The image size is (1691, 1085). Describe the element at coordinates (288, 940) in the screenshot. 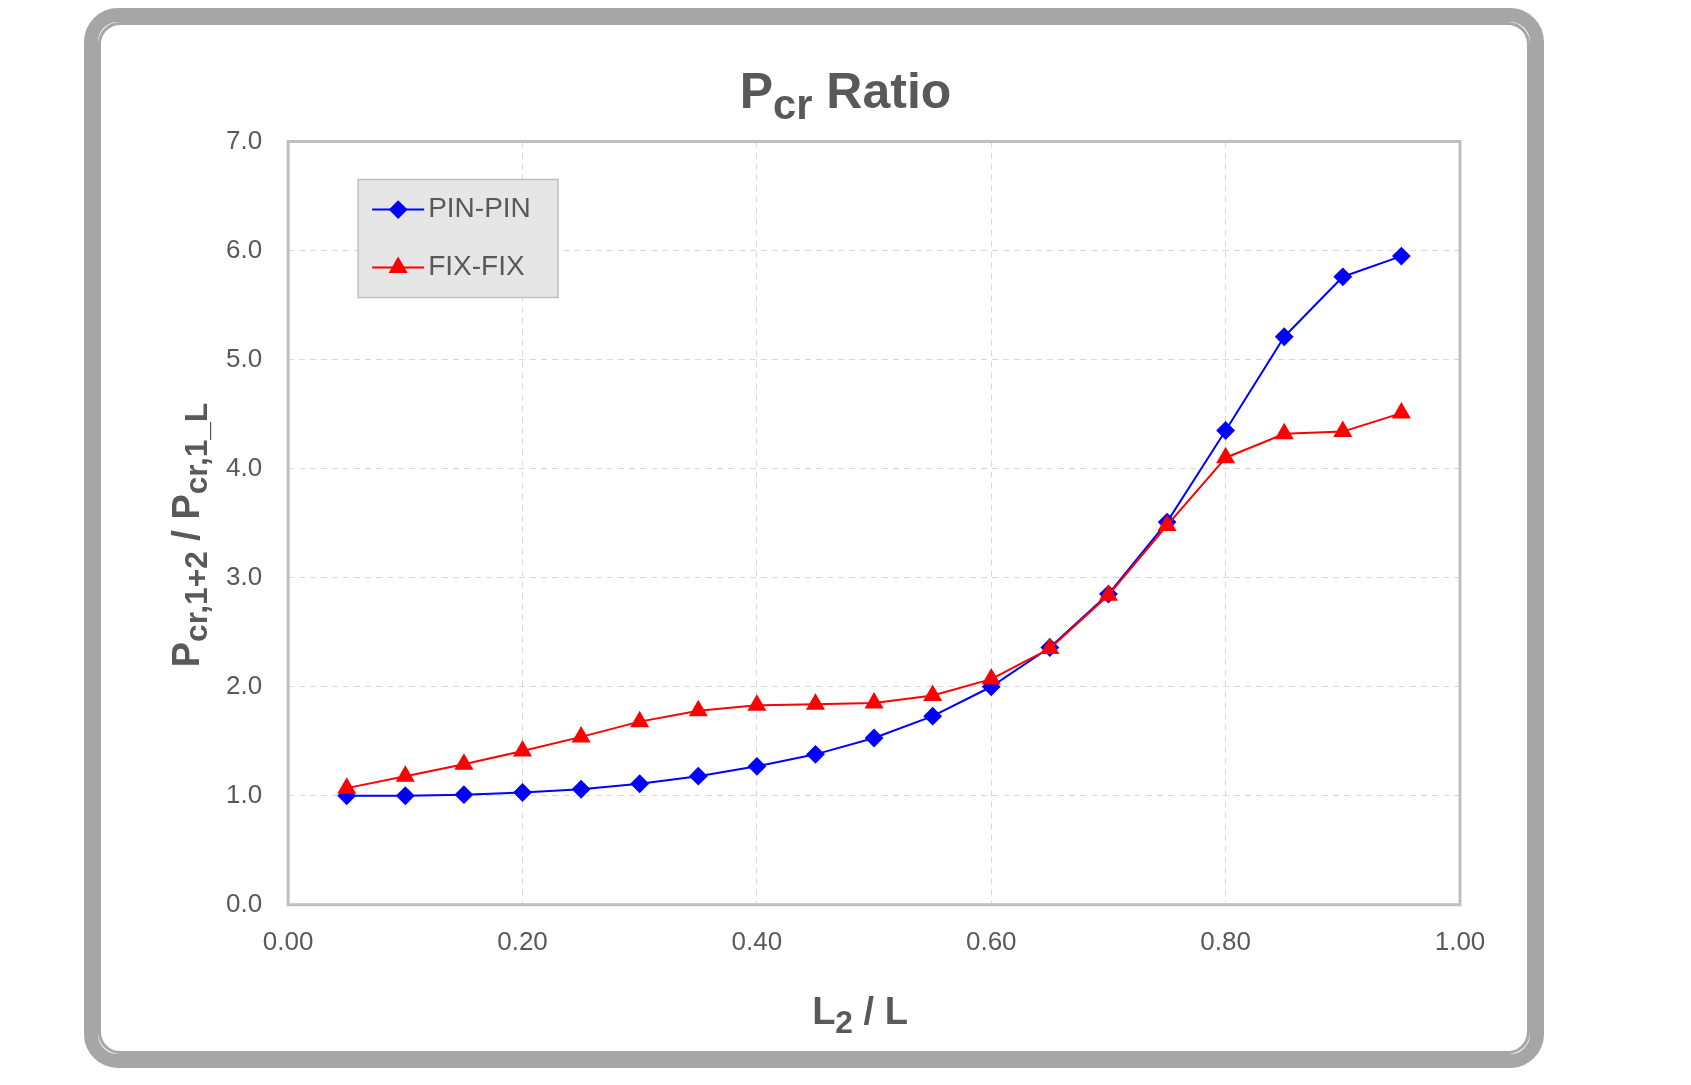

I see `x-tick-label: 0.00` at that location.